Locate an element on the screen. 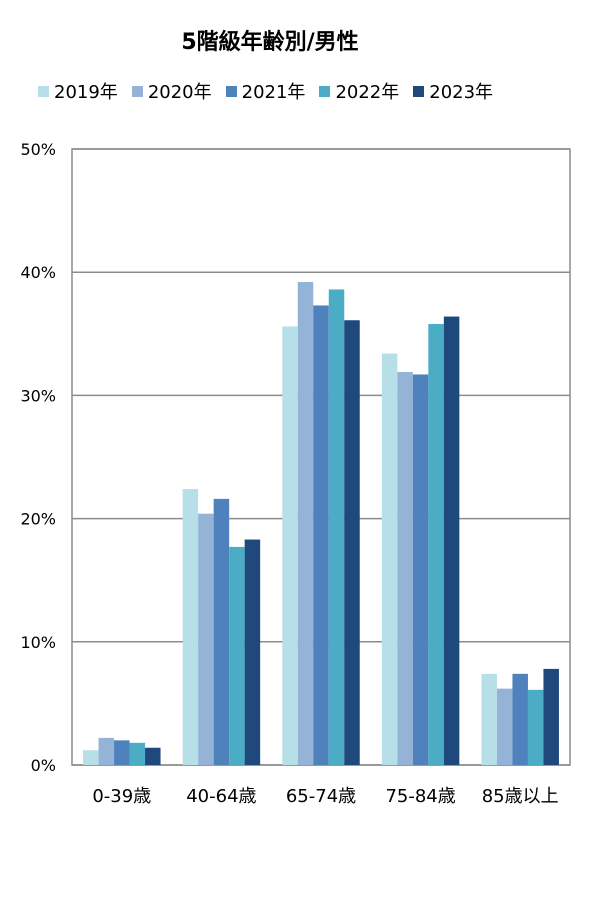 This screenshot has width=589, height=897. legend-item: 2021年 is located at coordinates (265, 91).